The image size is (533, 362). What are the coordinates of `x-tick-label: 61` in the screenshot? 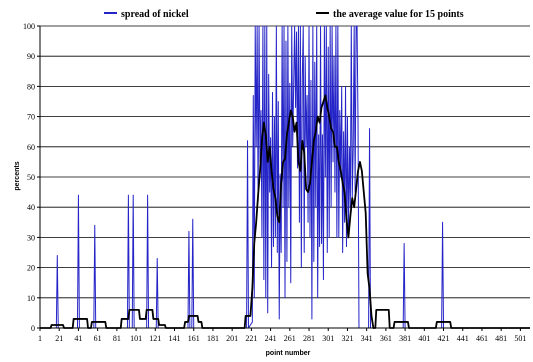 It's located at (98, 338).